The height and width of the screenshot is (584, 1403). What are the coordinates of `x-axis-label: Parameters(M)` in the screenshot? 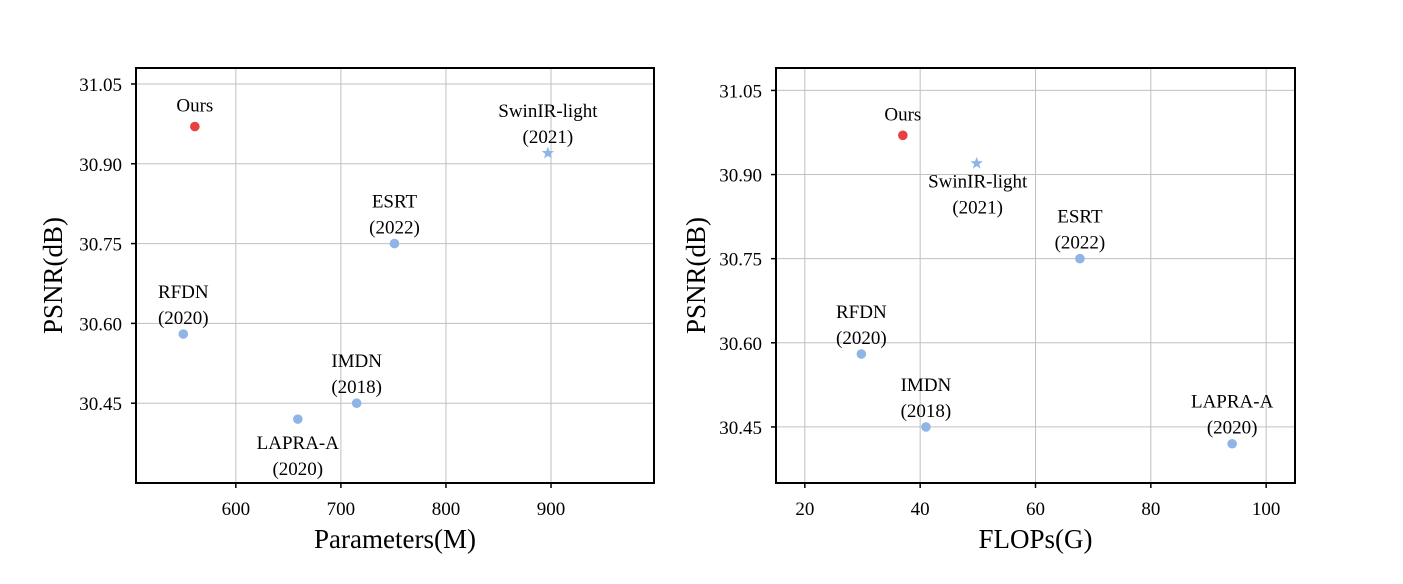 It's located at (395, 539).